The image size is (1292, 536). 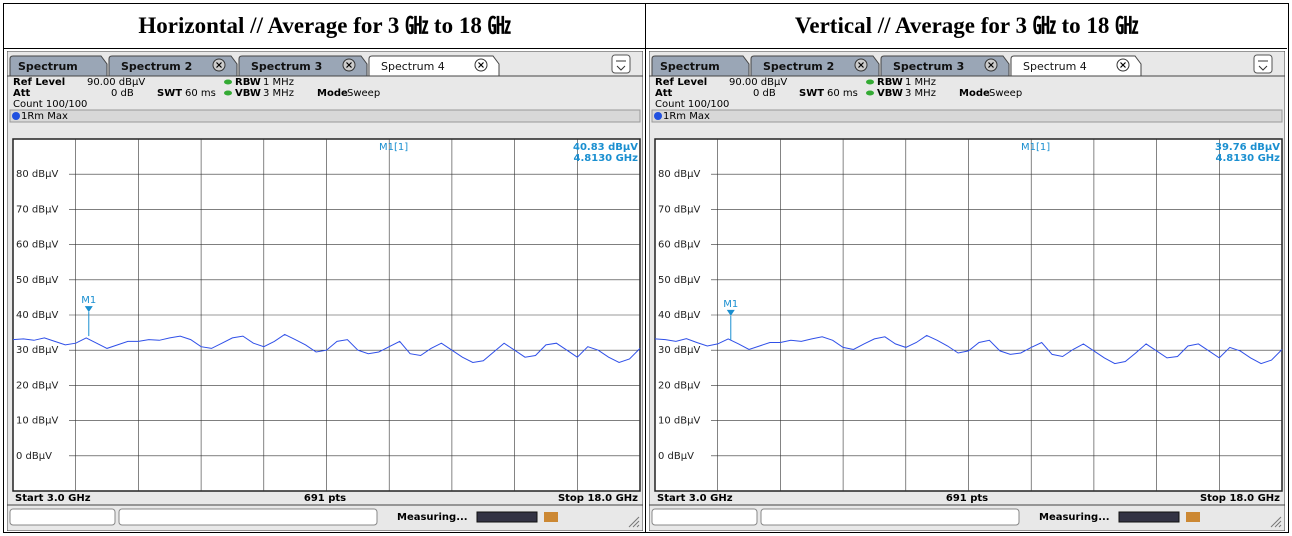 I want to click on status-icon, so click(x=551, y=517).